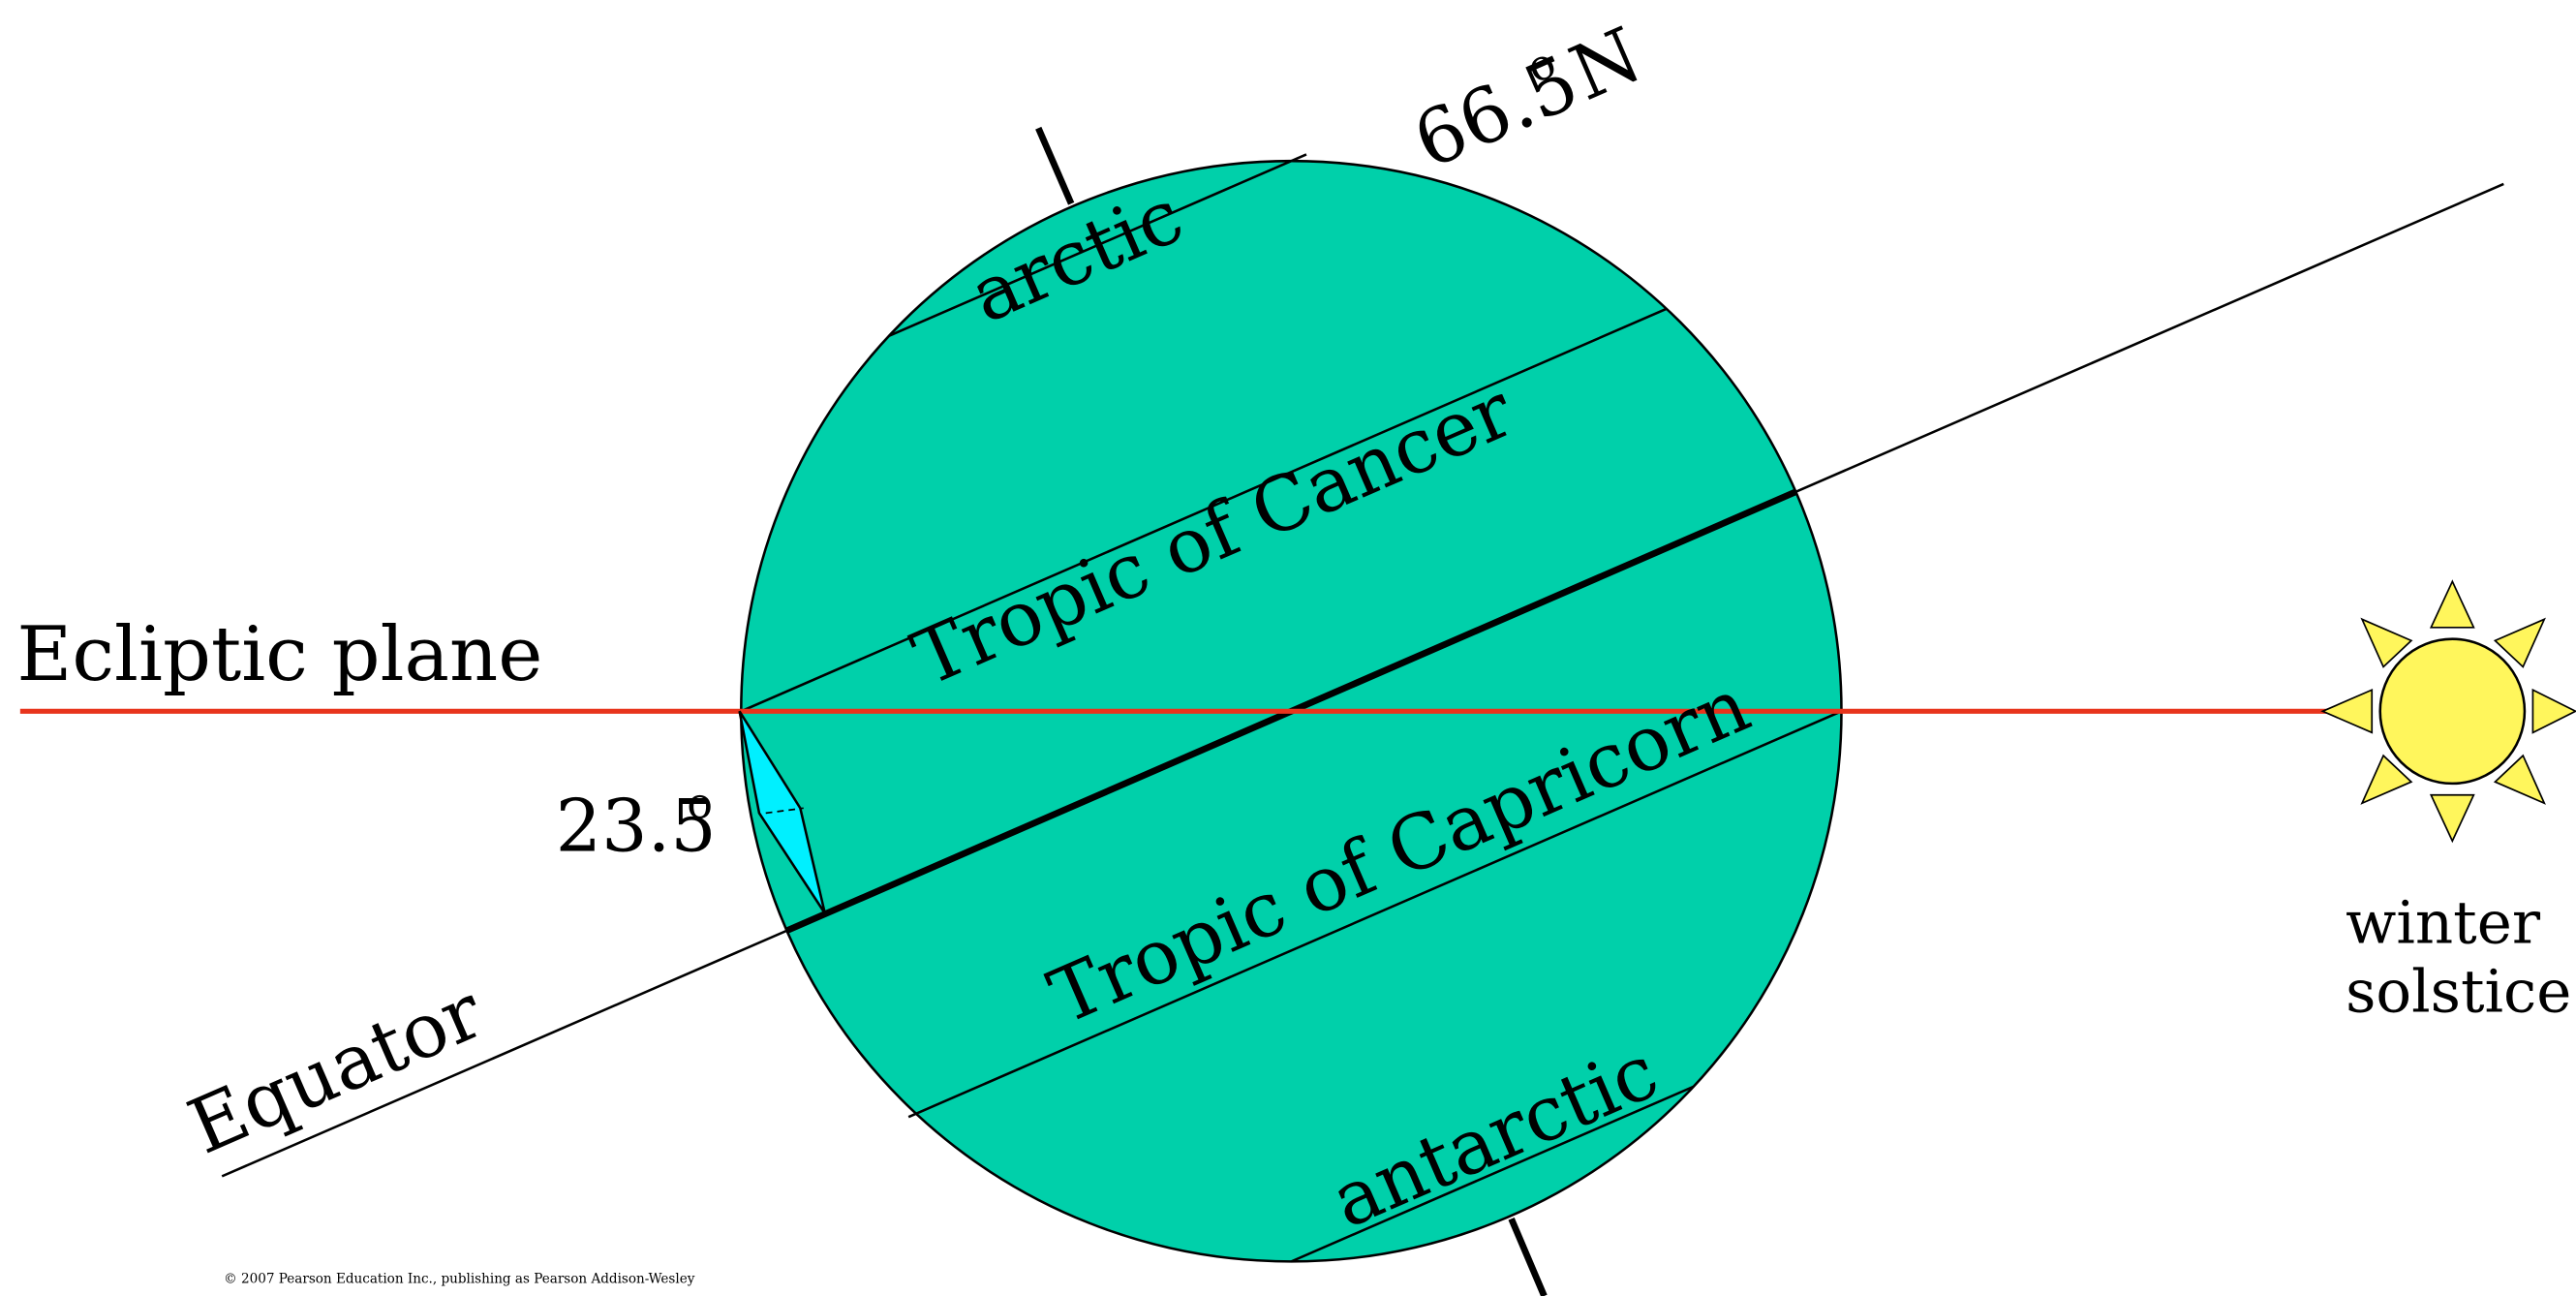 The width and height of the screenshot is (2576, 1296). I want to click on axis-south, so click(1528, 1256).